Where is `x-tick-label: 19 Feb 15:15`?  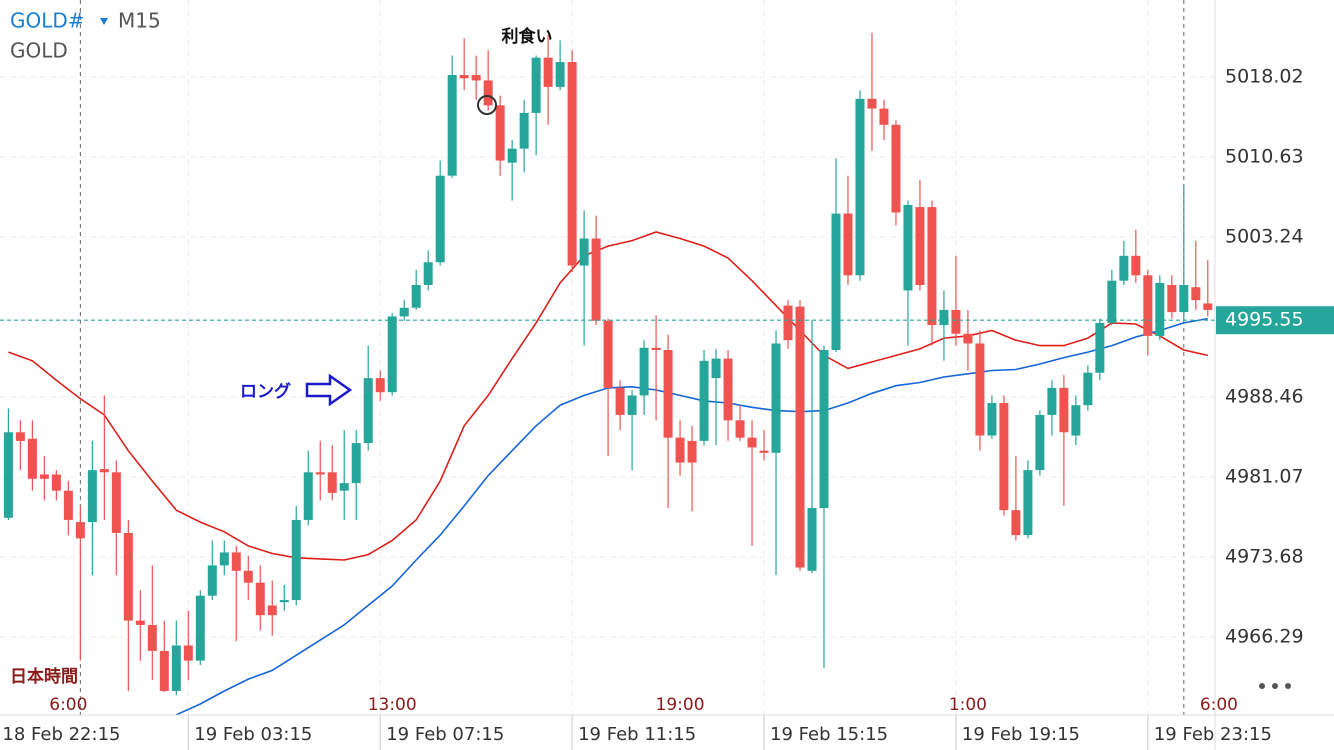
x-tick-label: 19 Feb 15:15 is located at coordinates (829, 734).